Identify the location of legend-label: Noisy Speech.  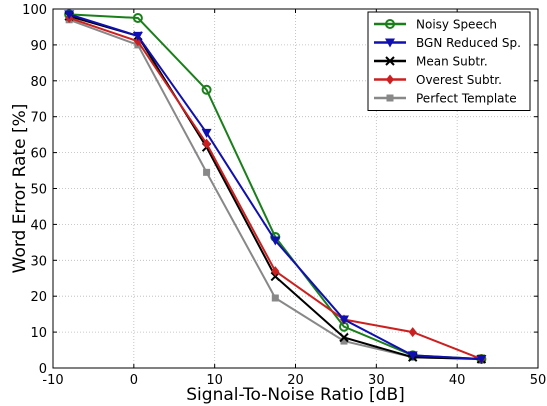
(456, 25).